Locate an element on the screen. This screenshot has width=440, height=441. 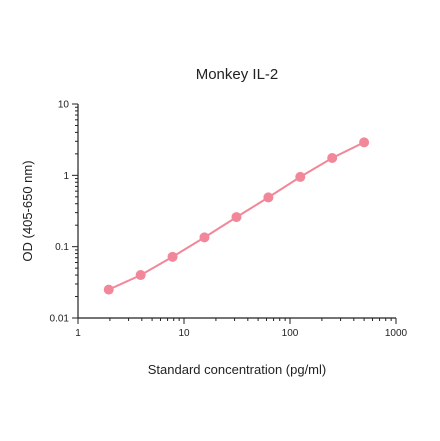
y-tick-label: 1 is located at coordinates (66, 176).